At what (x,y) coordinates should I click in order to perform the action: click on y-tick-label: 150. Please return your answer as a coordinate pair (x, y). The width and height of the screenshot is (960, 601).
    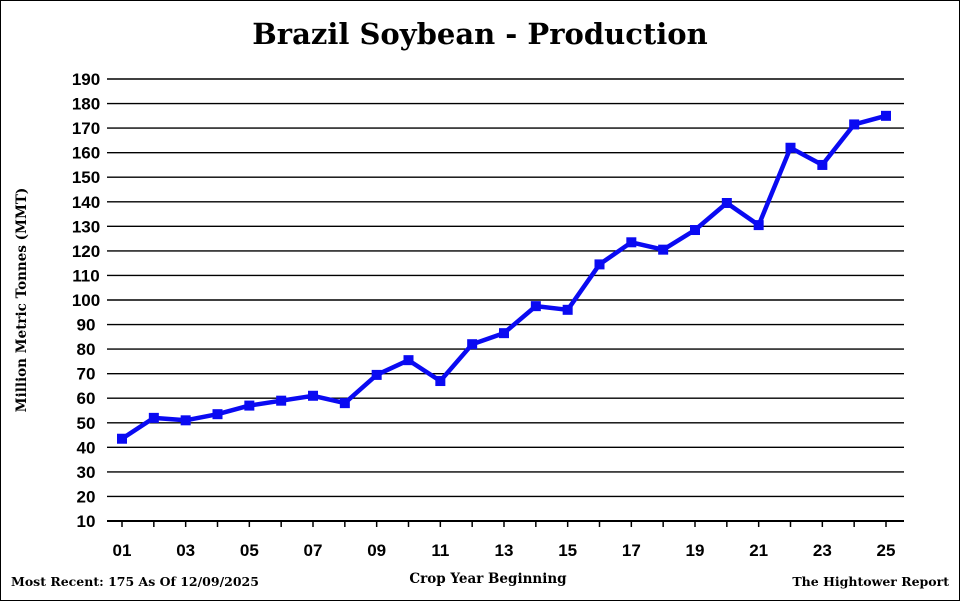
    Looking at the image, I should click on (86, 177).